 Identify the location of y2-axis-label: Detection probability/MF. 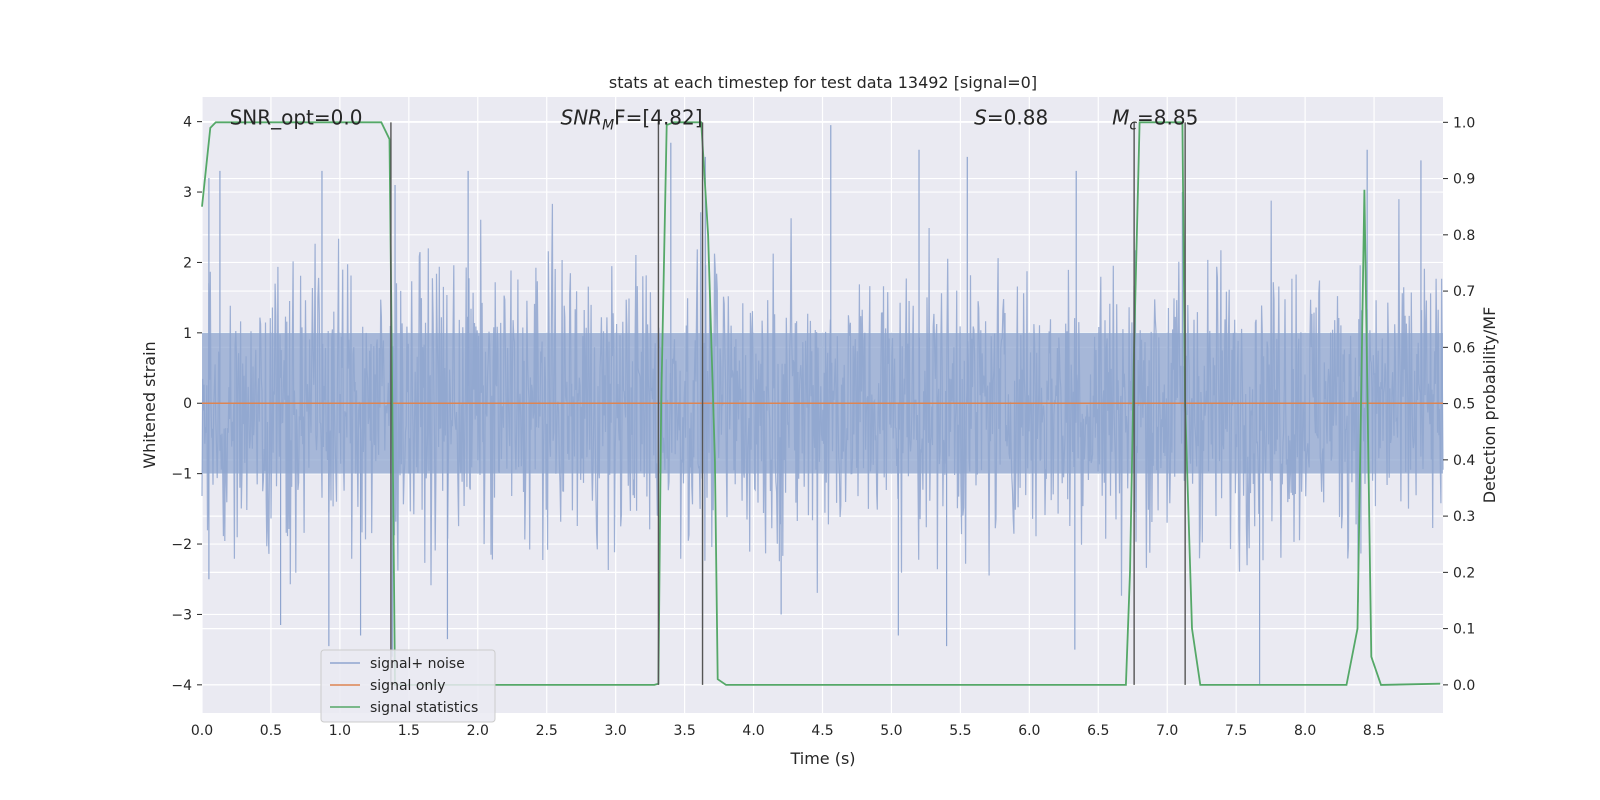
(1489, 405).